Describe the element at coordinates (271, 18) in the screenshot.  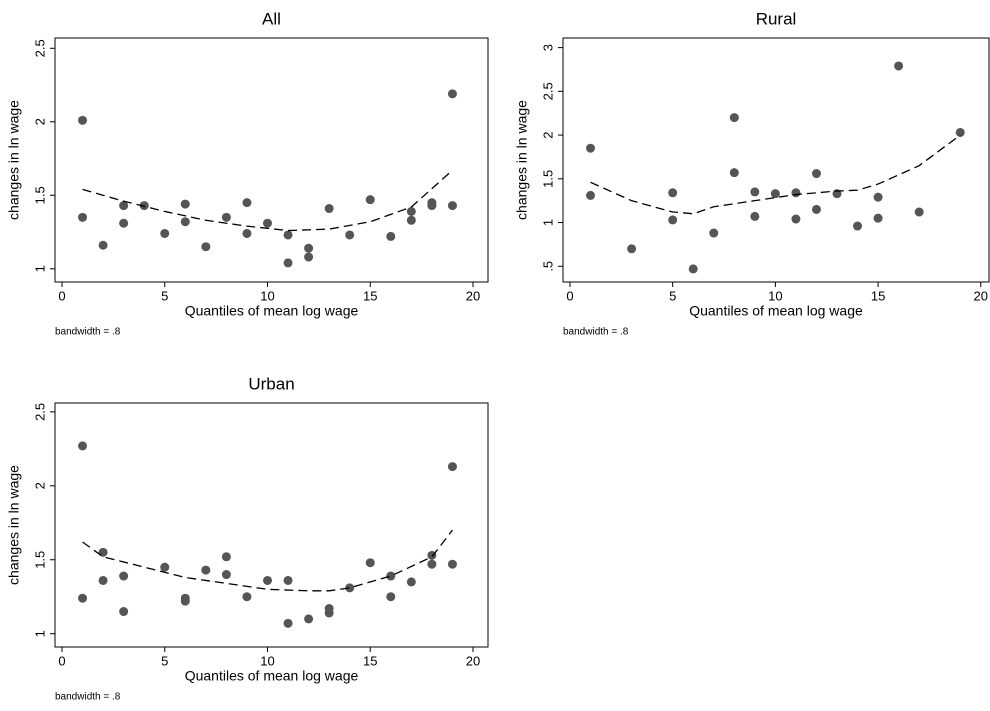
I see `chart-title: All` at that location.